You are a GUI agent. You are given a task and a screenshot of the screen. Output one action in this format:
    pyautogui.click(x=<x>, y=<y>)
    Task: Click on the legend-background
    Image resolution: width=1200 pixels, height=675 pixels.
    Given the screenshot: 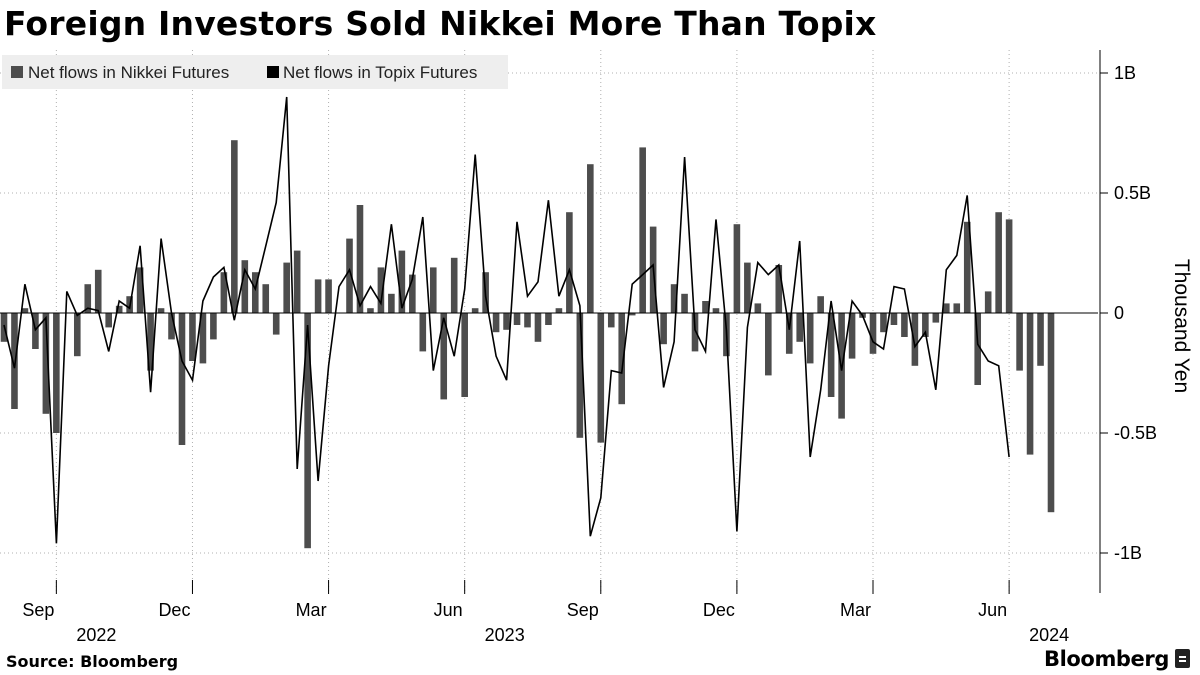 What is the action you would take?
    pyautogui.click(x=255, y=72)
    